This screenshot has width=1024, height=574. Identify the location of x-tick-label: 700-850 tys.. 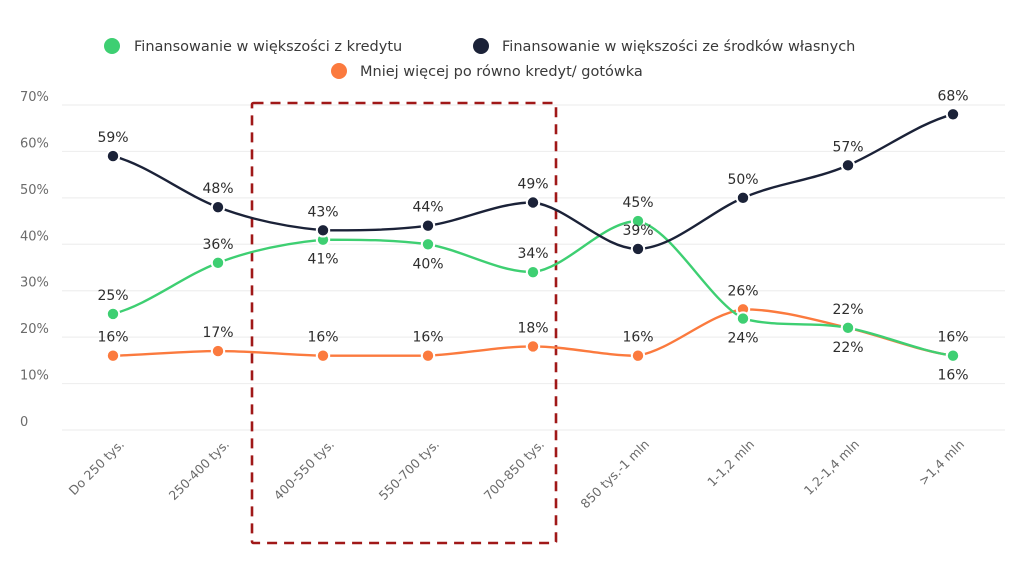
(514, 470).